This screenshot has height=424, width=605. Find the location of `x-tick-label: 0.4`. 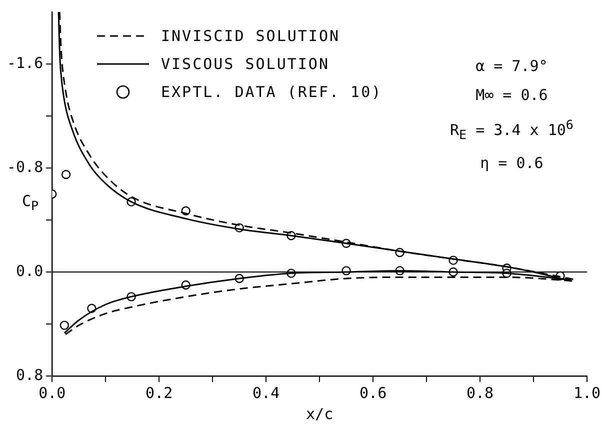

x-tick-label: 0.4 is located at coordinates (266, 393).